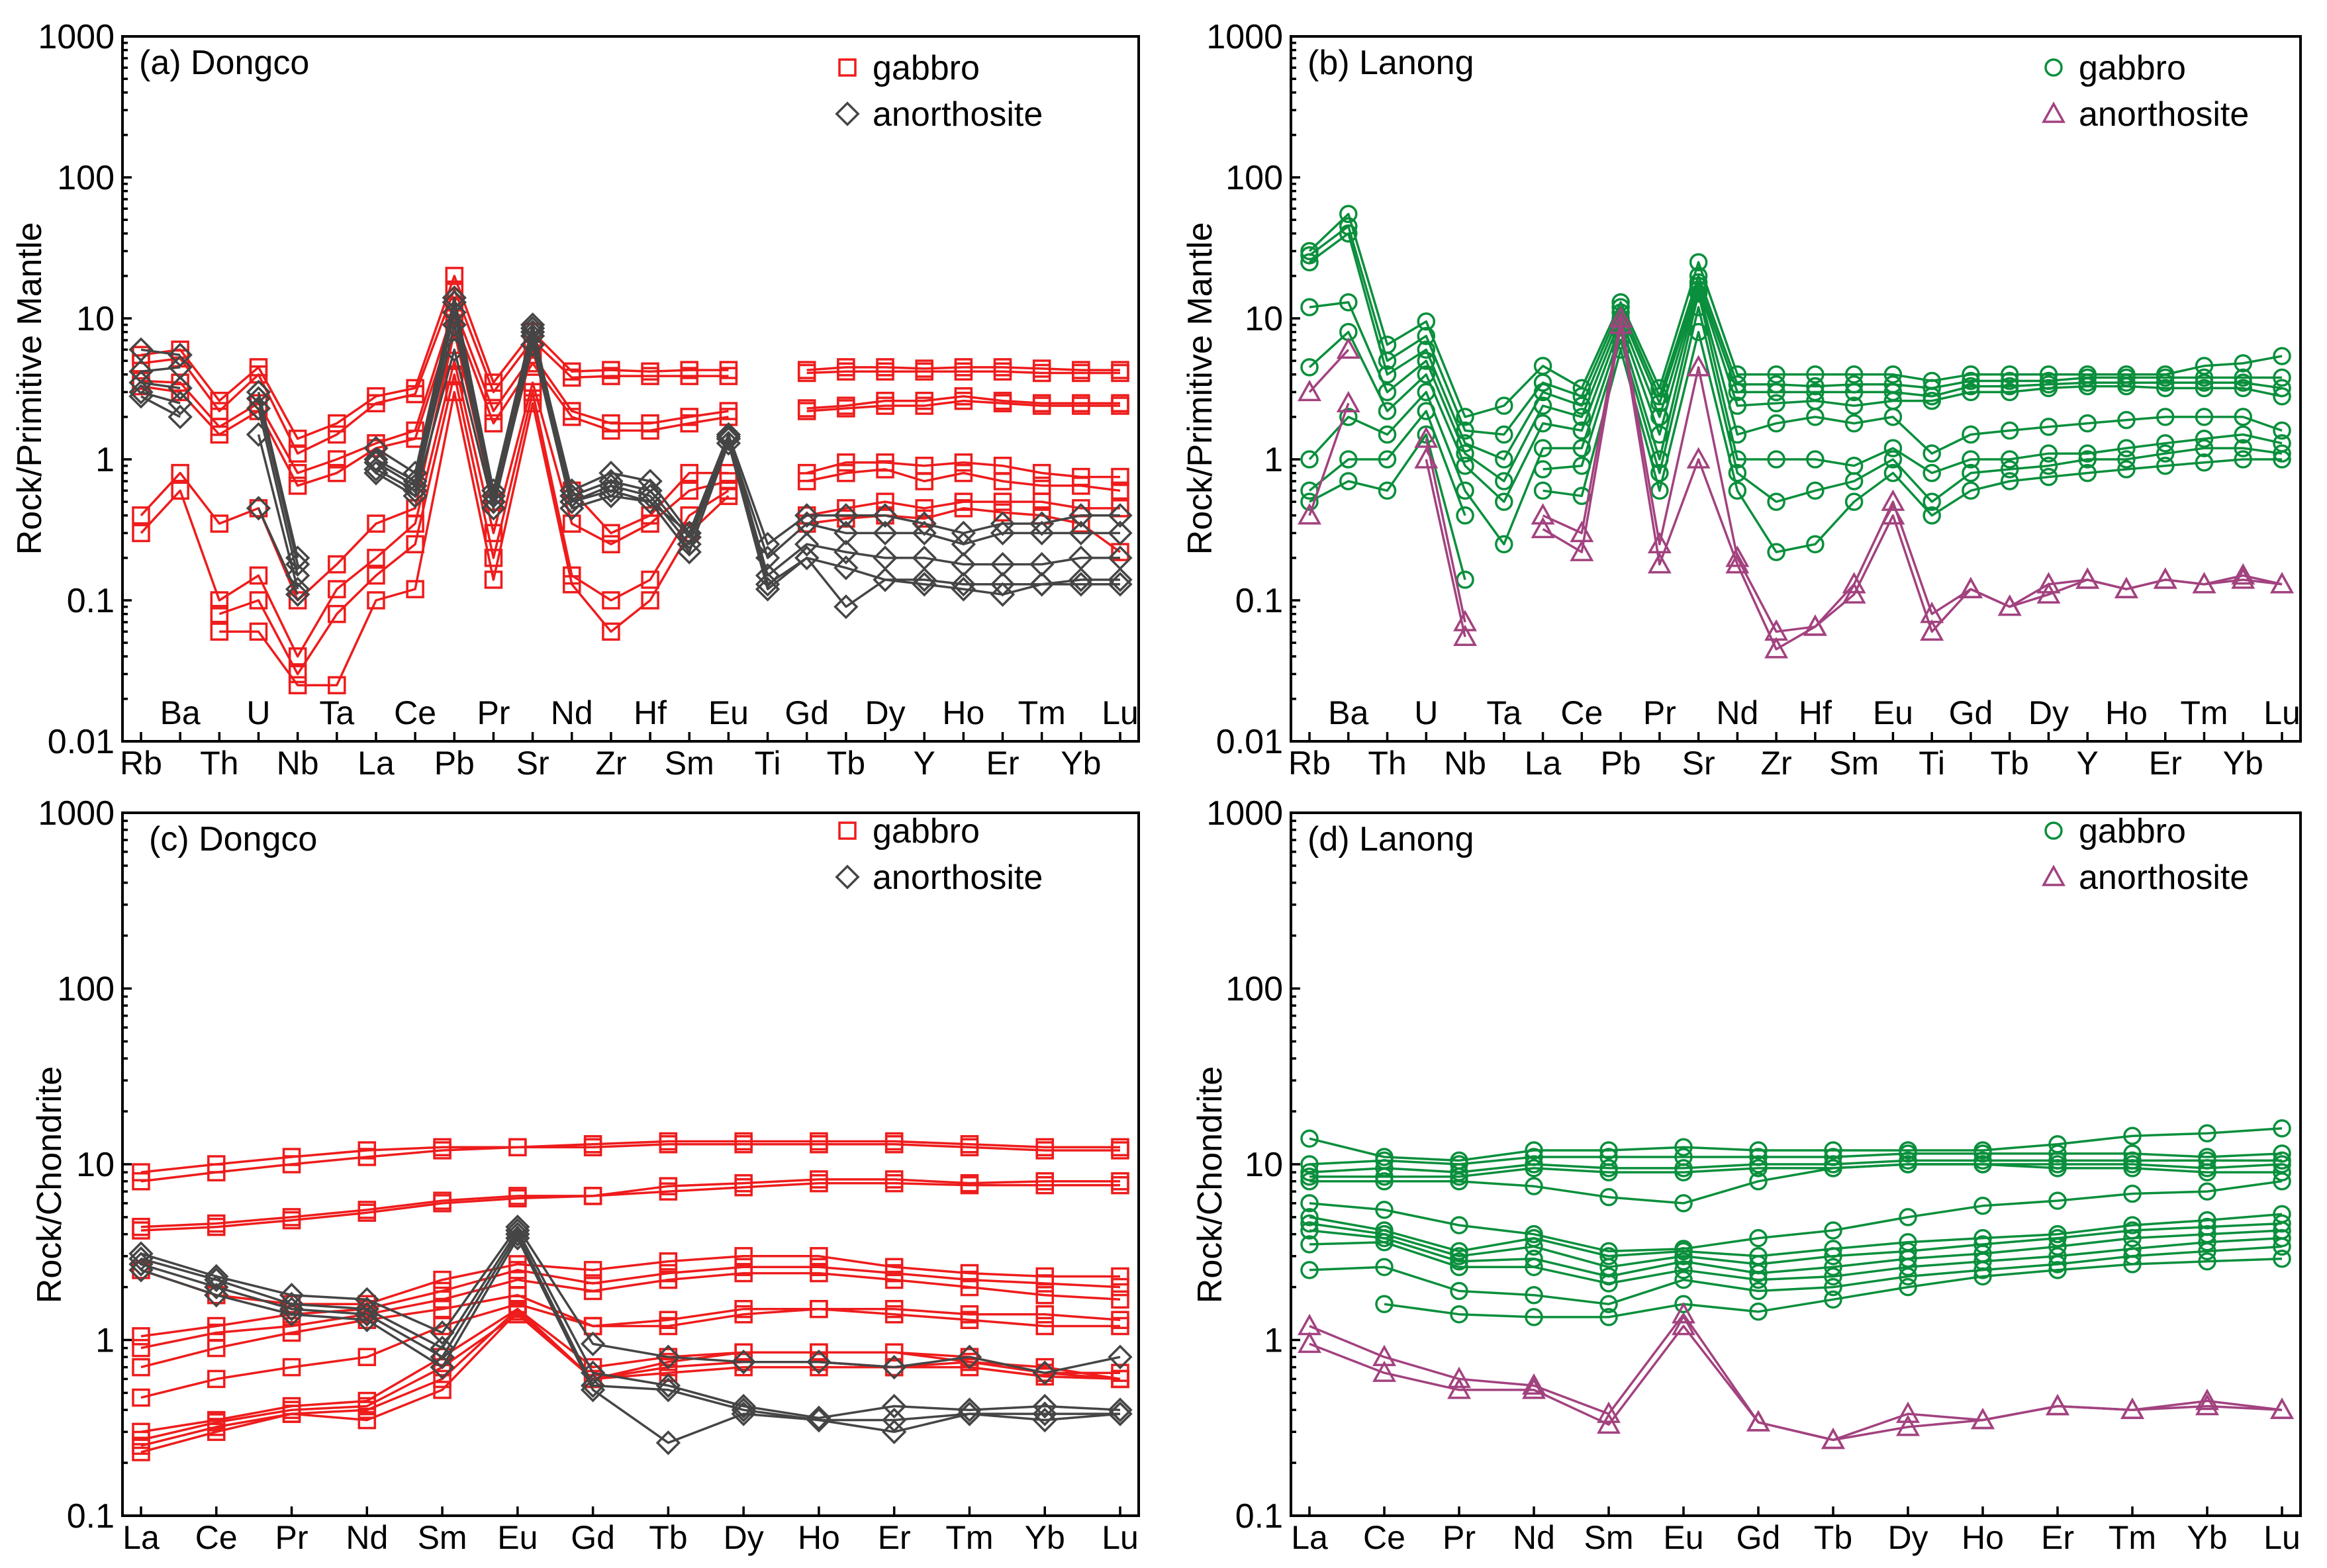 The image size is (2327, 1568). What do you see at coordinates (1983, 1537) in the screenshot?
I see `x-tick-label: Ho` at bounding box center [1983, 1537].